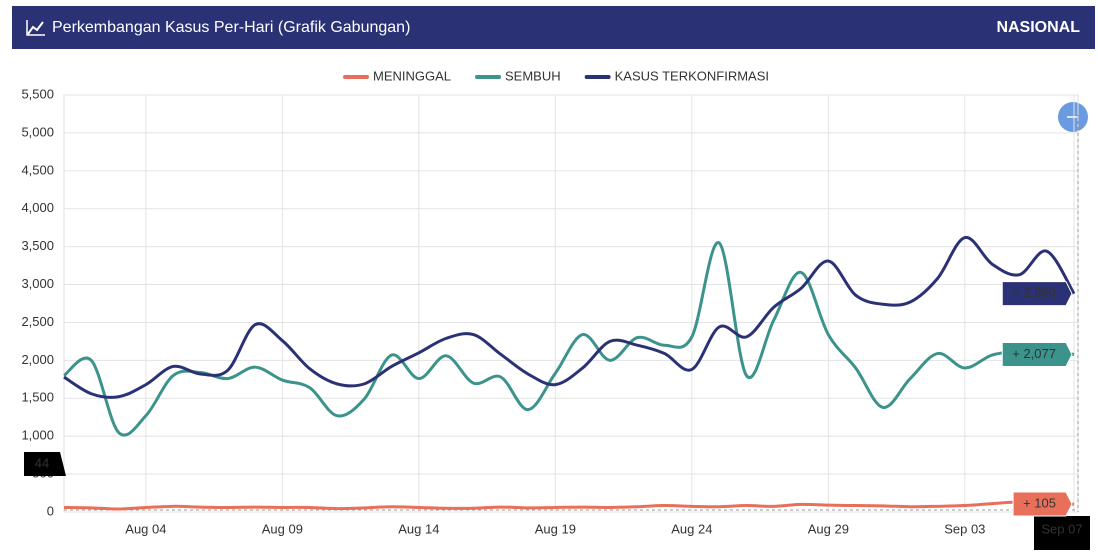 This screenshot has height=556, width=1098. Describe the element at coordinates (1034, 353) in the screenshot. I see `value-label: + 2,077` at that location.